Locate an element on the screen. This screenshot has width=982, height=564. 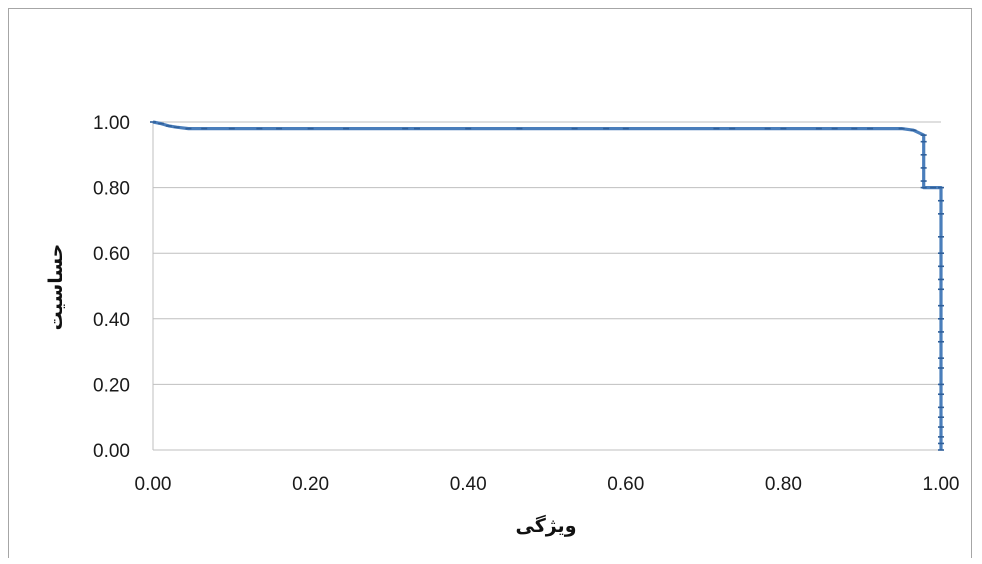
y-tick-label: 0.20 is located at coordinates (111, 385).